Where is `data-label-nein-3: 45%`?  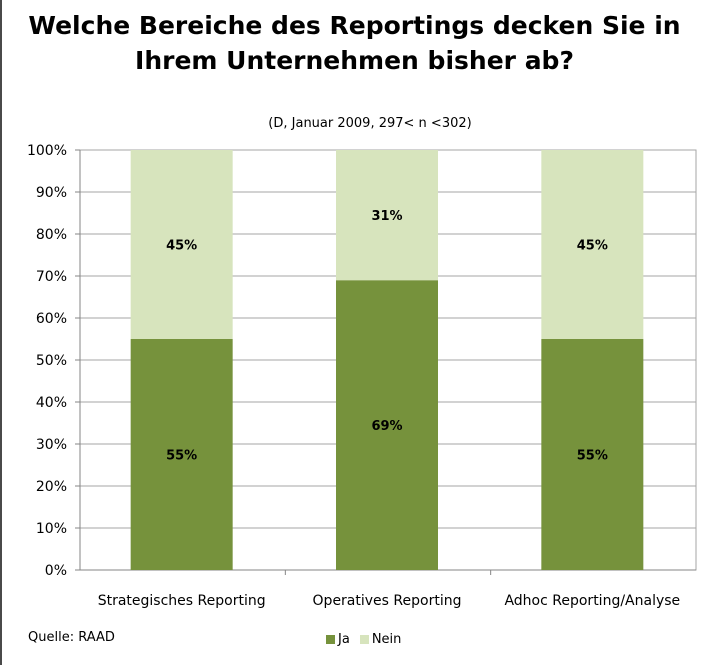
data-label-nein-3: 45% is located at coordinates (592, 246).